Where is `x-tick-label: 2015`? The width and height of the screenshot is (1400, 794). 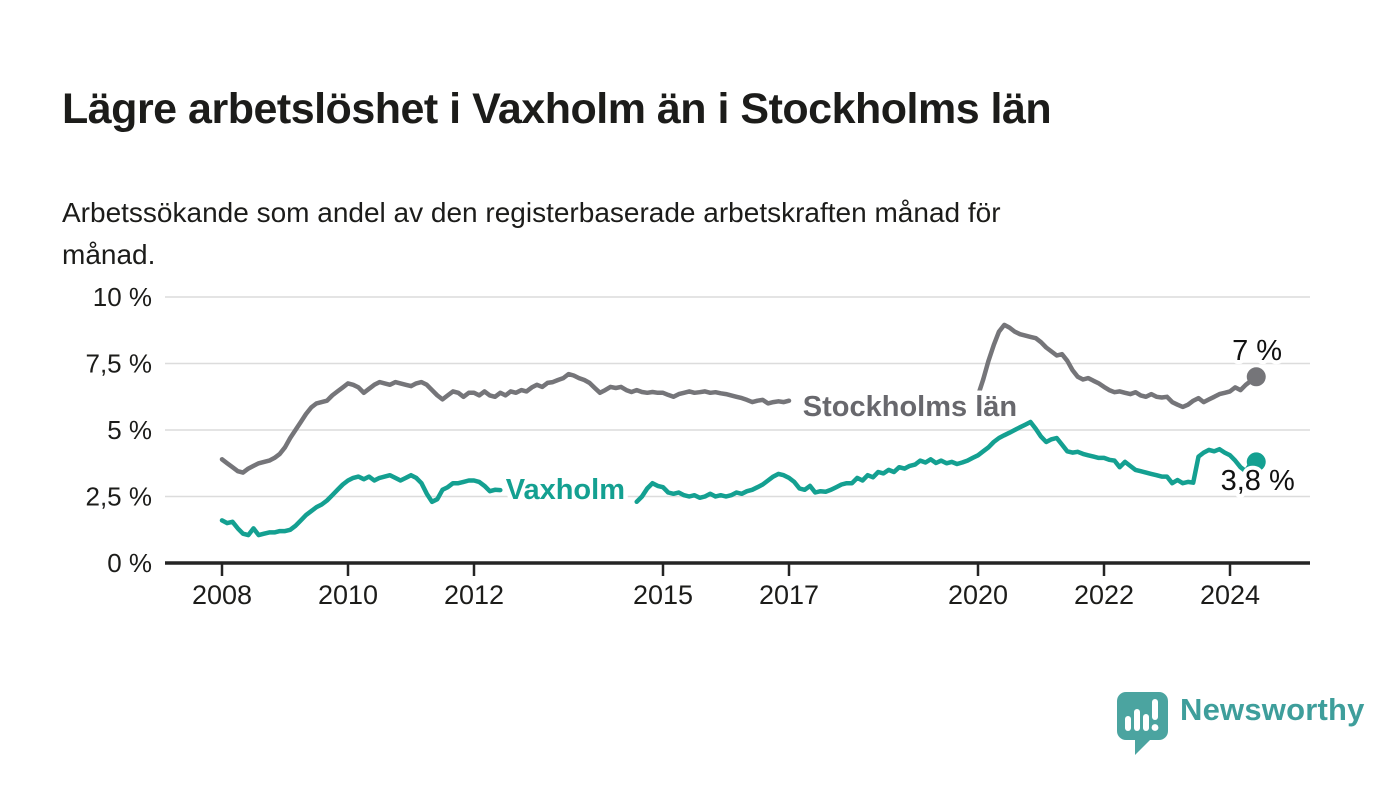 x-tick-label: 2015 is located at coordinates (663, 595).